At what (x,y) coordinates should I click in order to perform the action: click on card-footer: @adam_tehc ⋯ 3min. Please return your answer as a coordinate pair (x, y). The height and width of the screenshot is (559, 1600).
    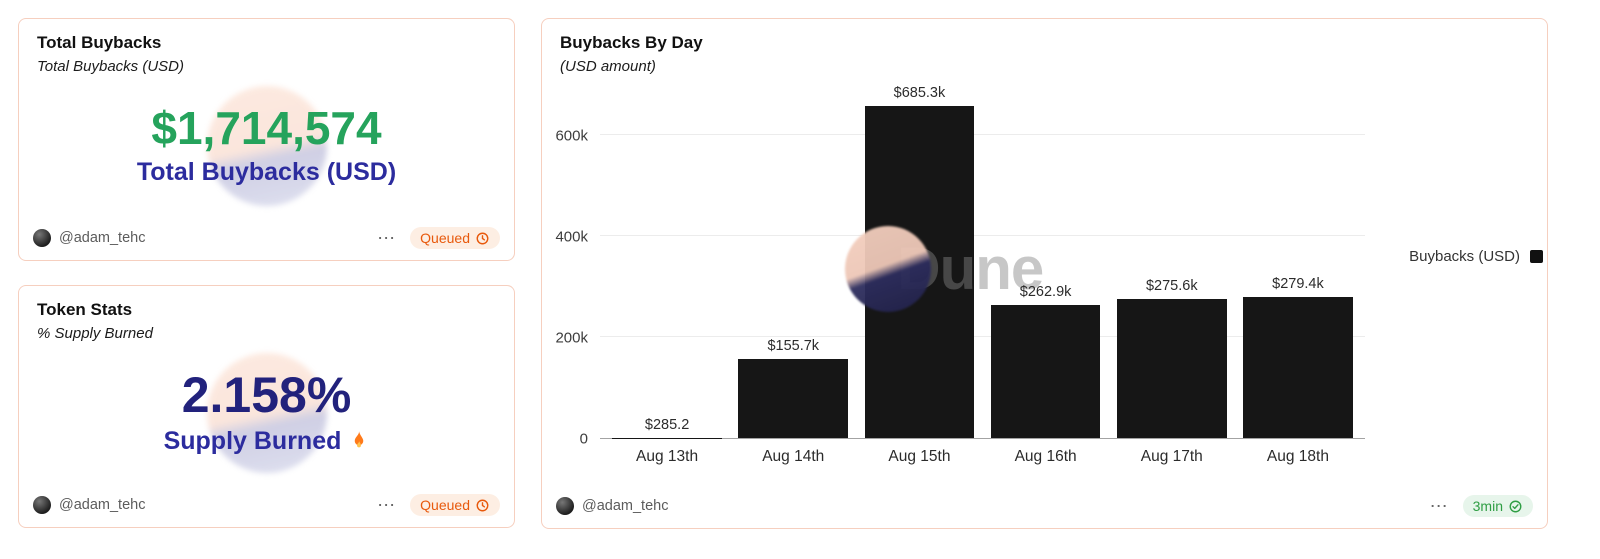
    Looking at the image, I should click on (1044, 506).